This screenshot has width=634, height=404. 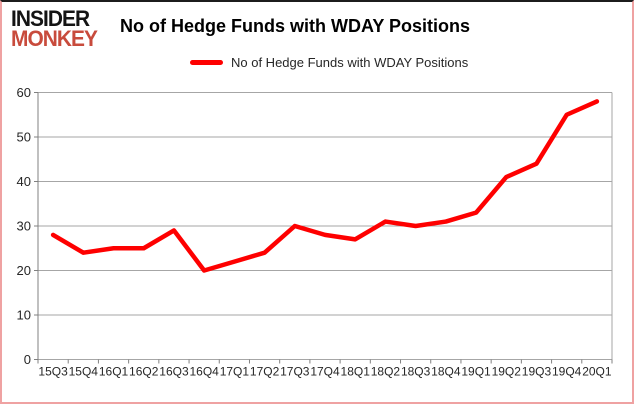 What do you see at coordinates (54, 39) in the screenshot?
I see `logo-text-monkey: MONKEY` at bounding box center [54, 39].